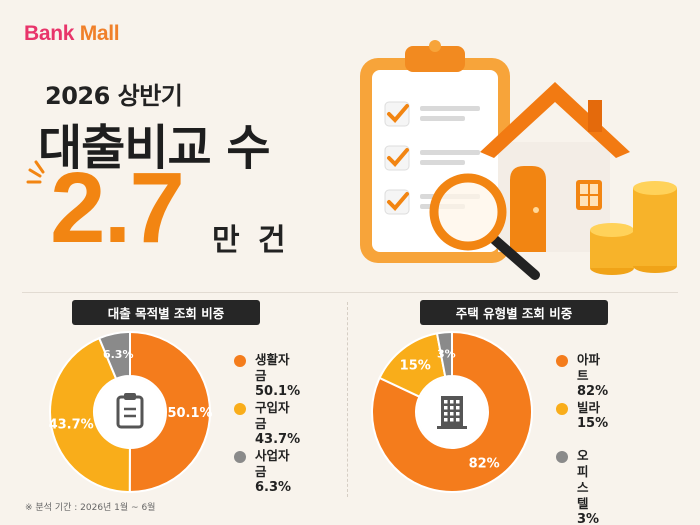  I want to click on chart1-legend-item-2: 구입자금 43.7%, so click(267, 424).